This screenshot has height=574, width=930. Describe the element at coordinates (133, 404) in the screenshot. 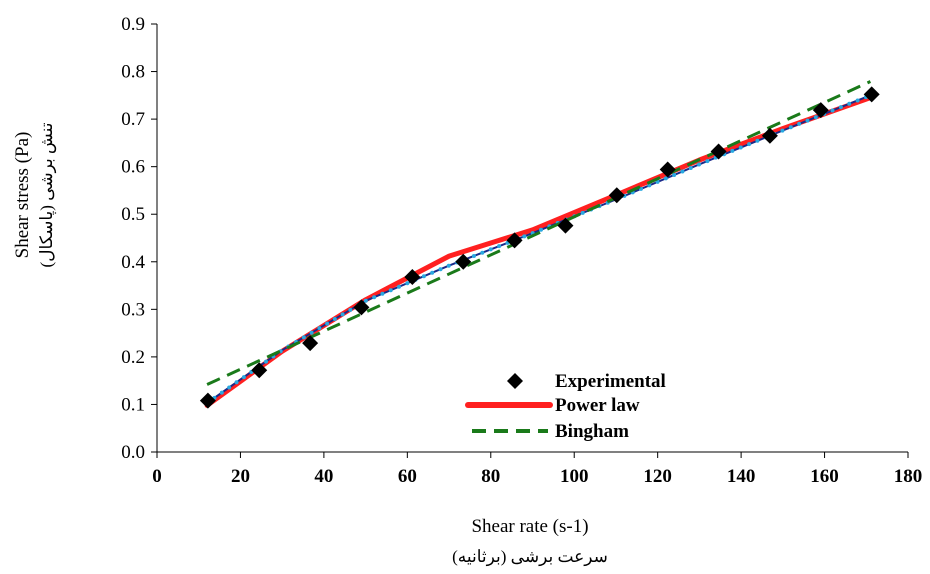

I see `y-tick-label: 0.1` at that location.